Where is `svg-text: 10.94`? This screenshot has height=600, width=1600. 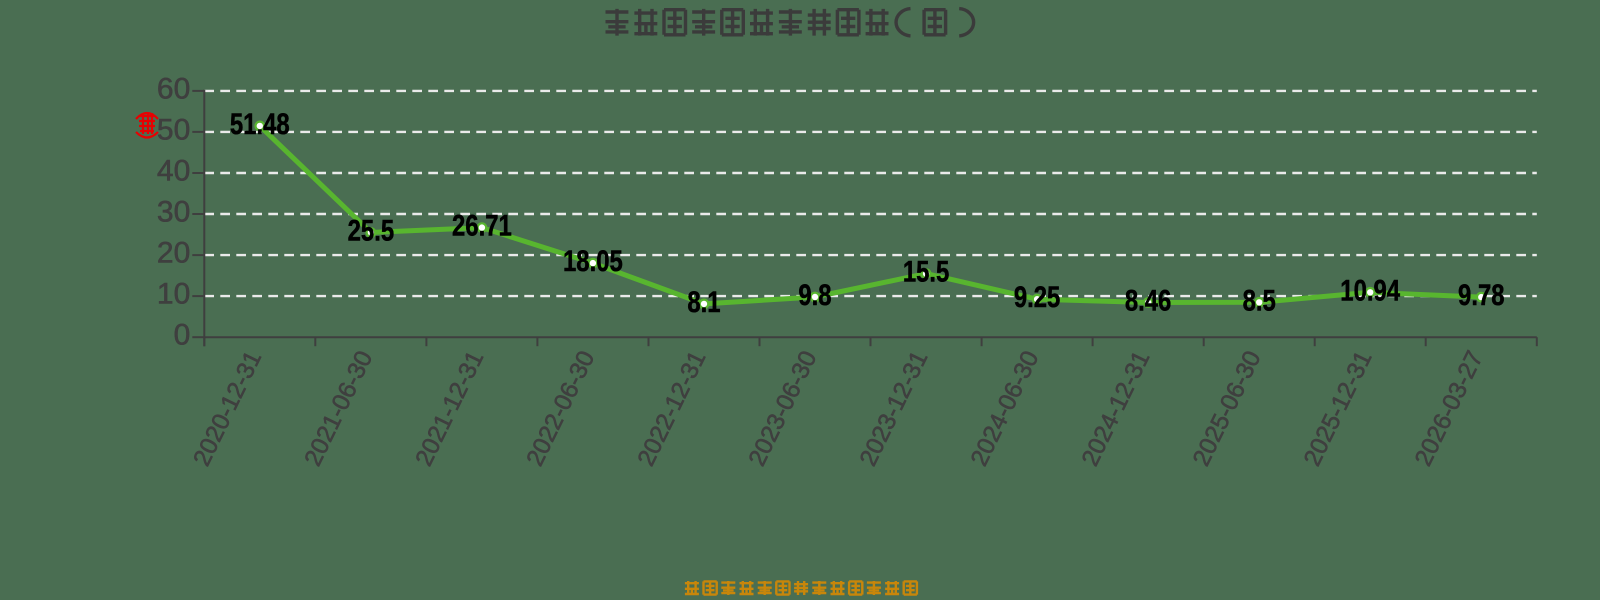 svg-text: 10.94 is located at coordinates (1370, 290).